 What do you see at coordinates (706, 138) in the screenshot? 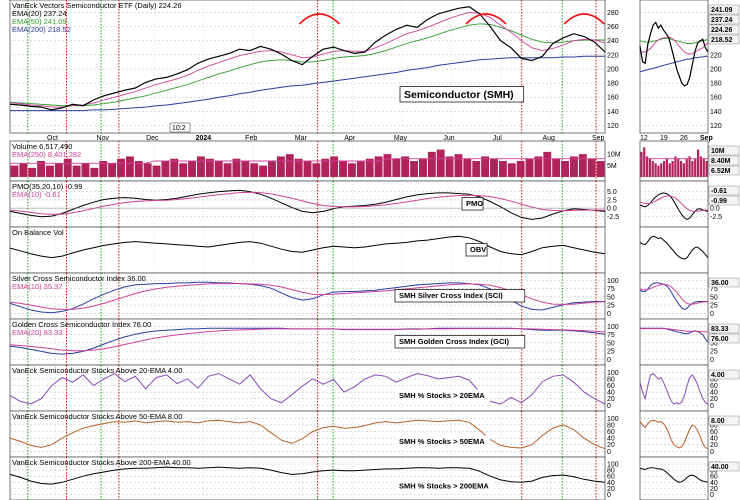
I see `zoom-date-label: Sep` at bounding box center [706, 138].